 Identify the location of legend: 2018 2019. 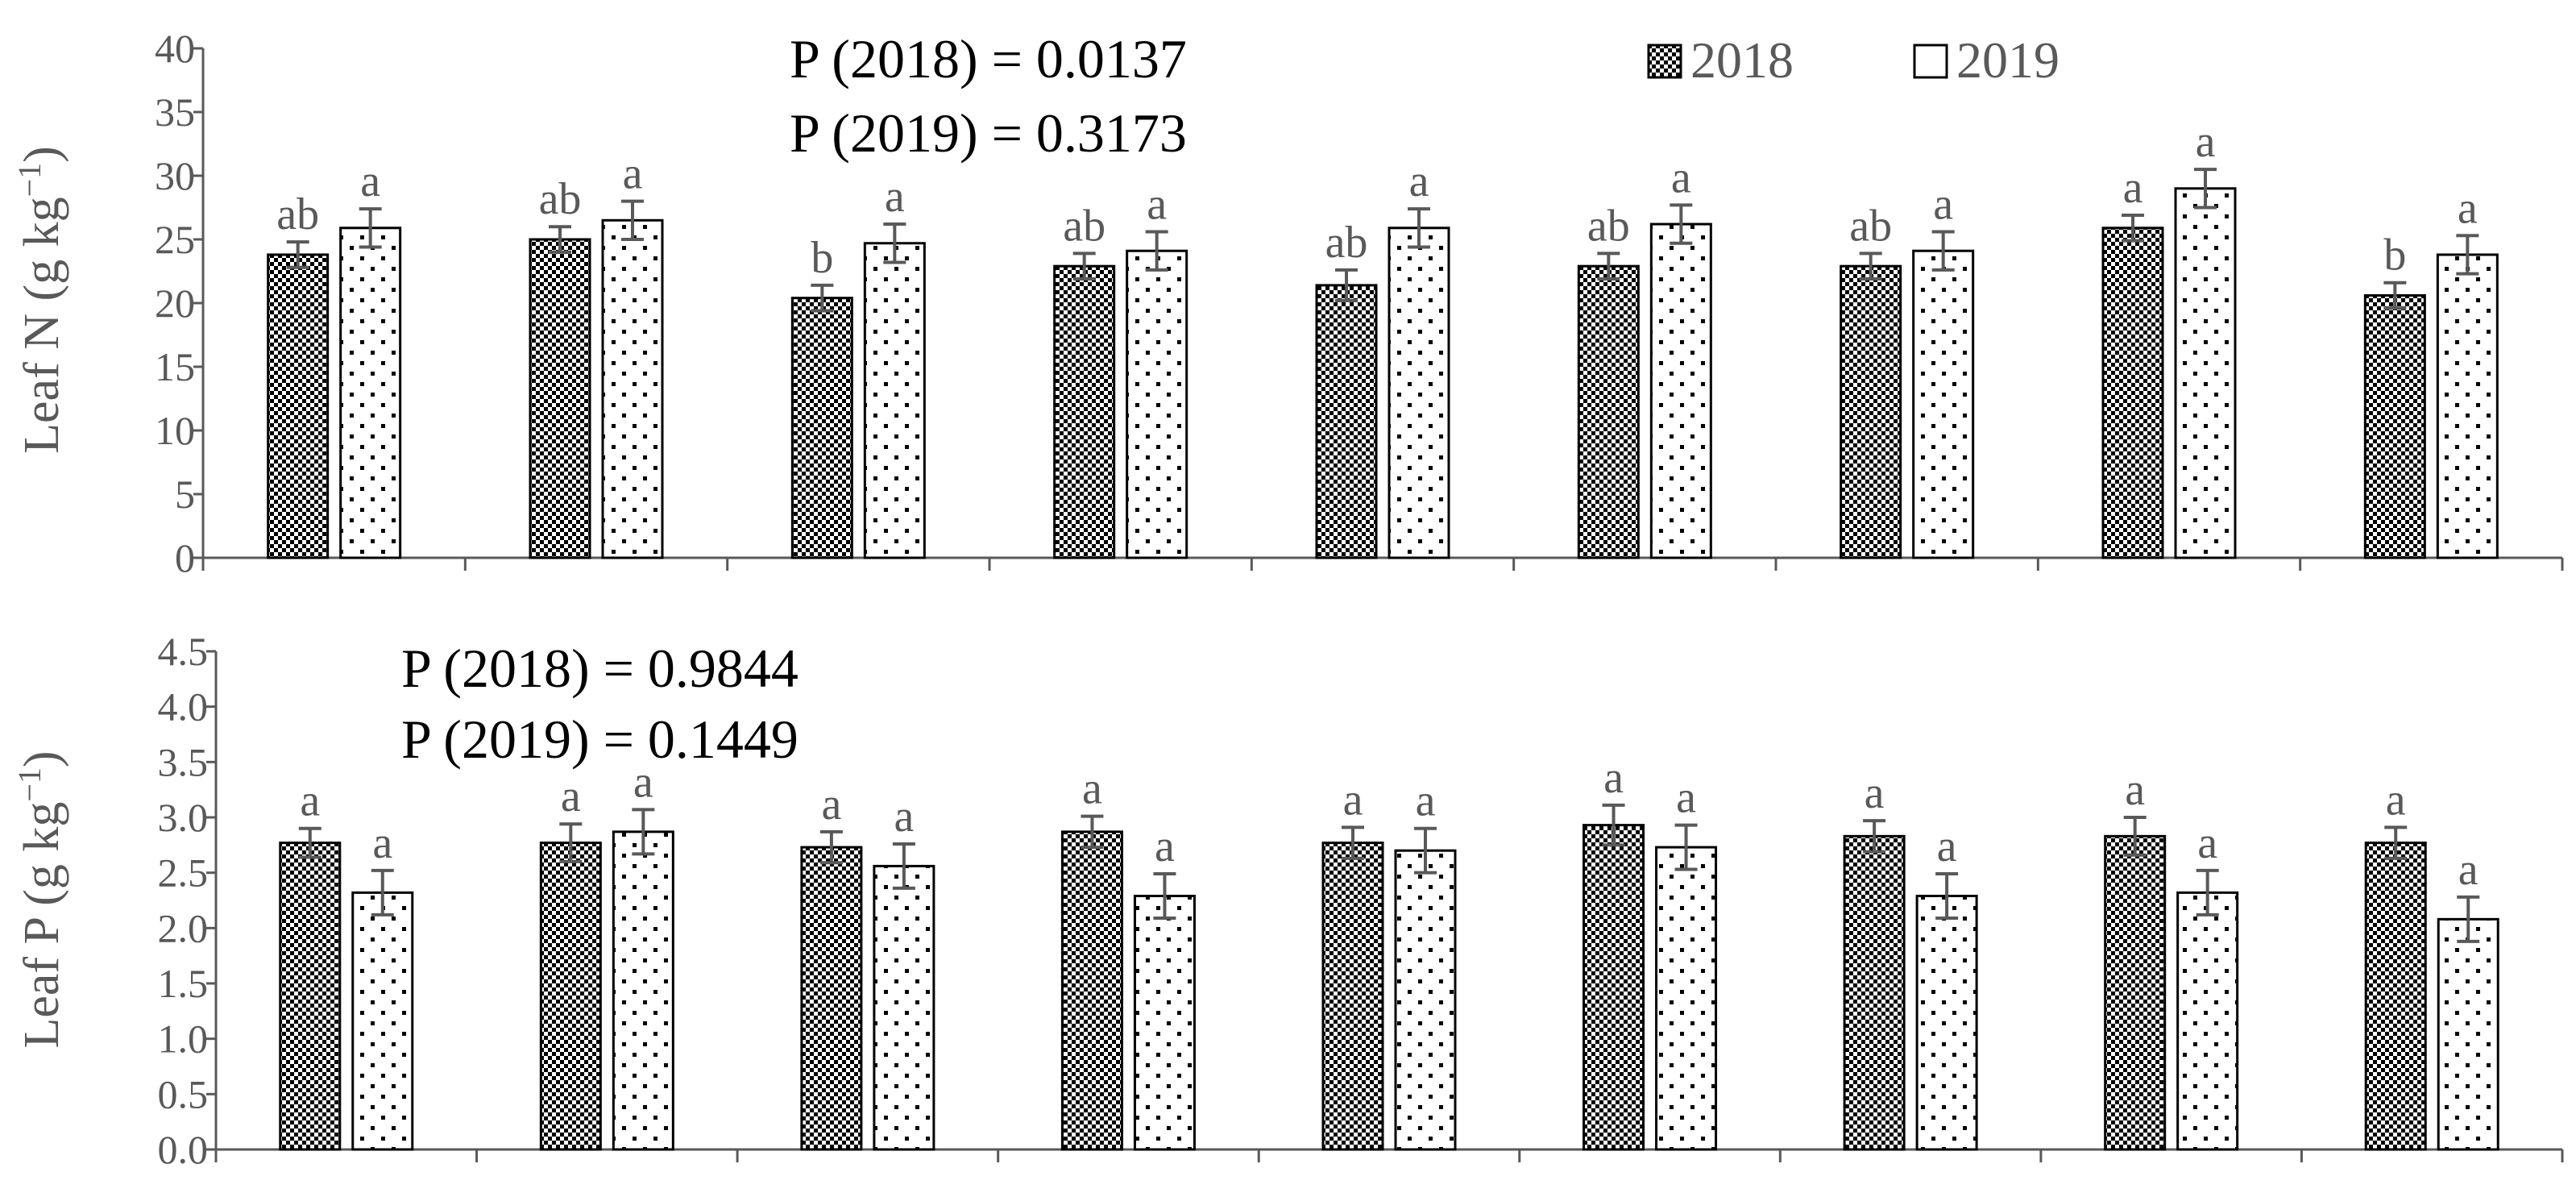
(1854, 60).